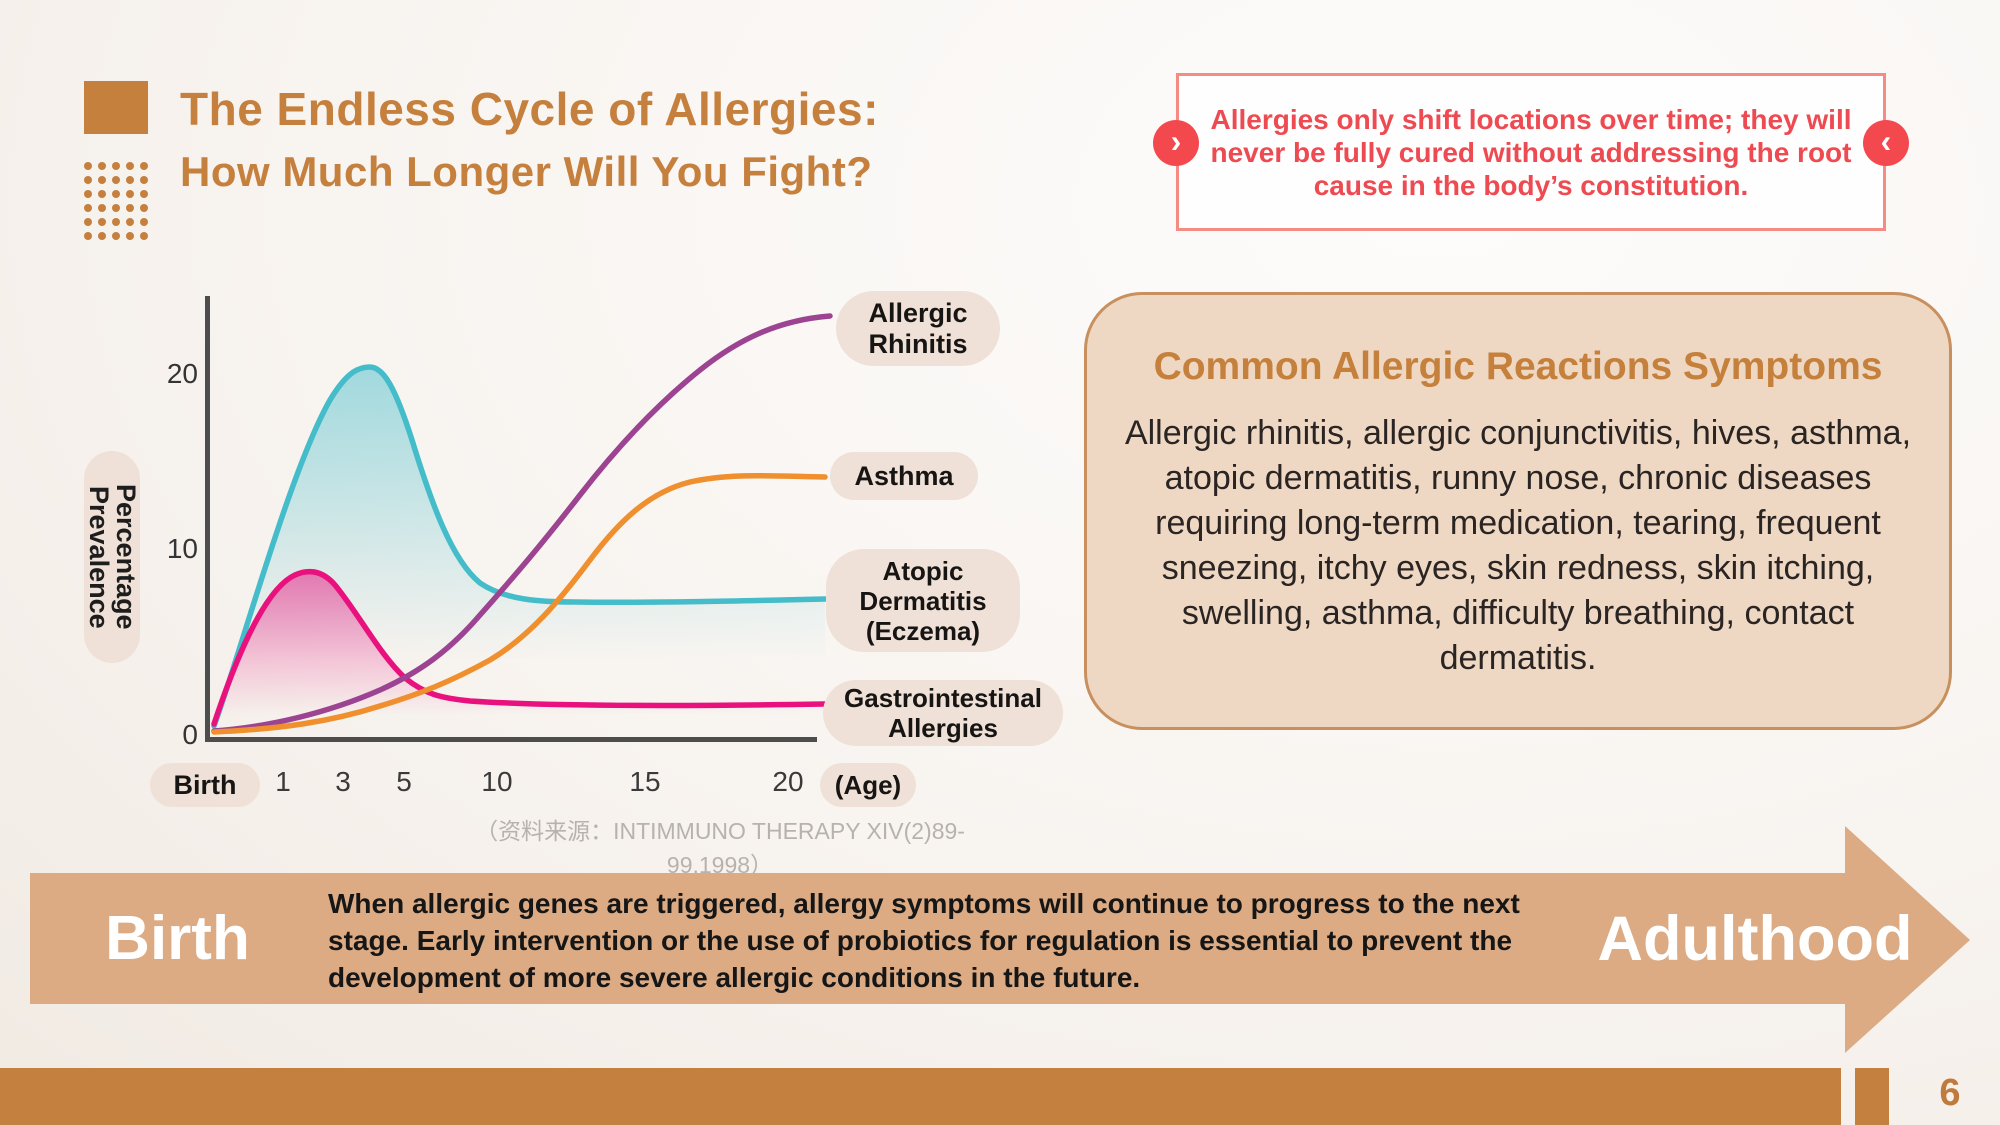  I want to click on gastro-curve, so click(519, 647).